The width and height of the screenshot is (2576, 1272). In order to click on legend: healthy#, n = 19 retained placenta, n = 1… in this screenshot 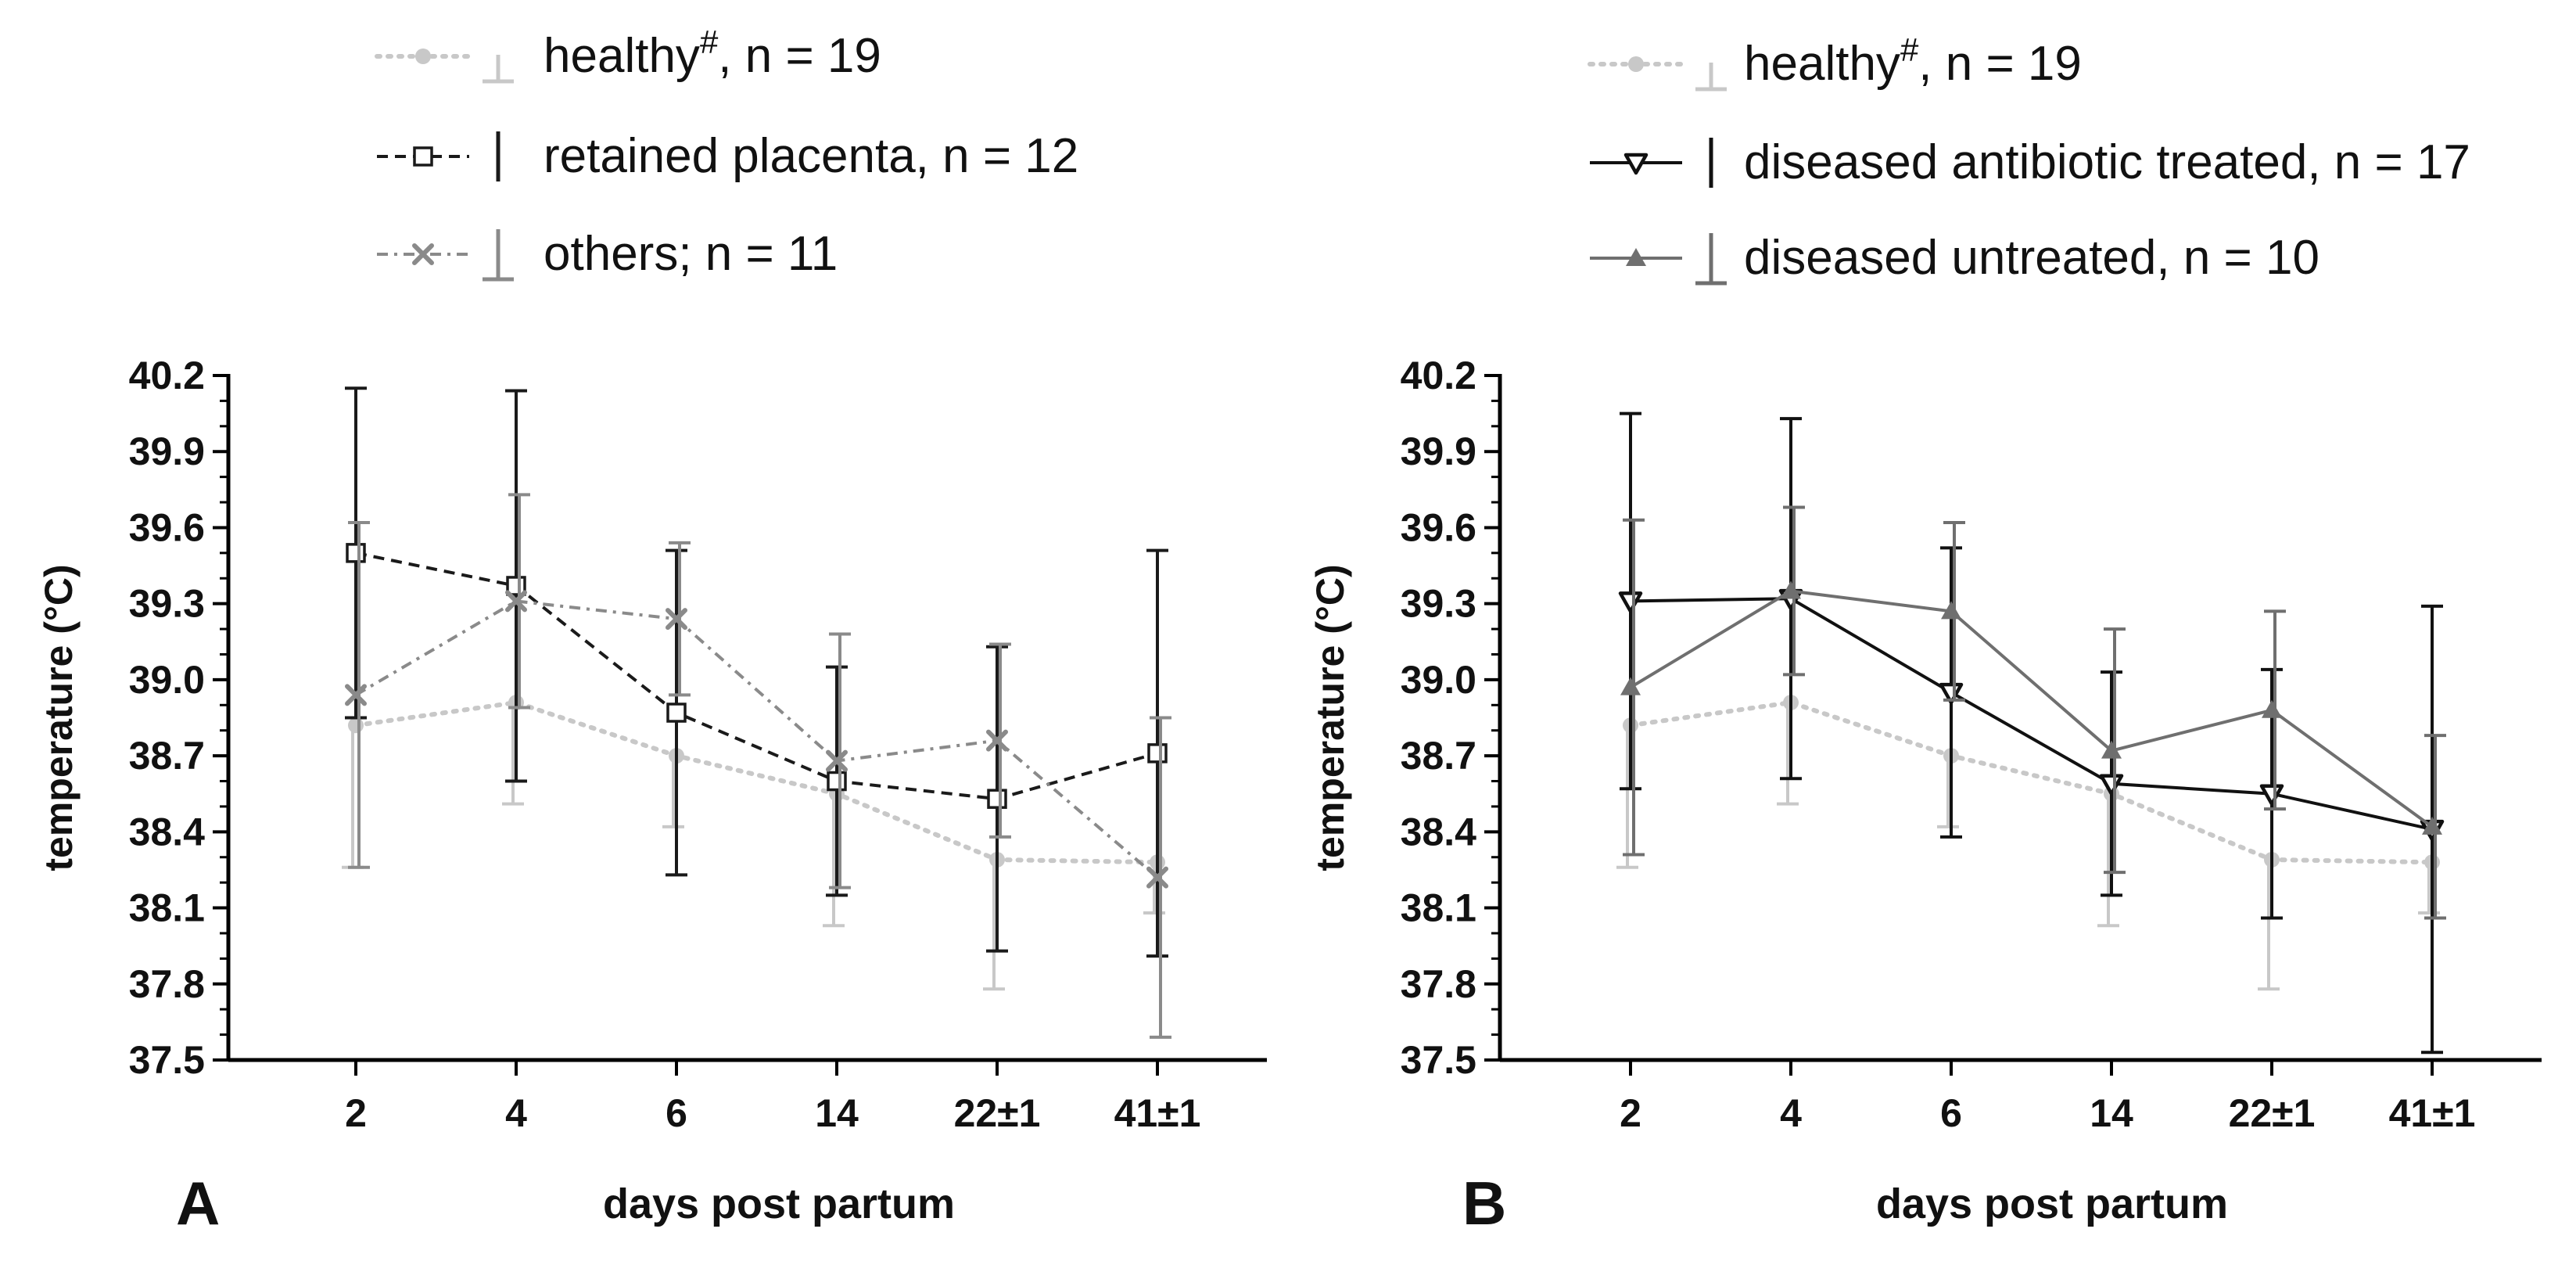, I will do `click(726, 152)`.